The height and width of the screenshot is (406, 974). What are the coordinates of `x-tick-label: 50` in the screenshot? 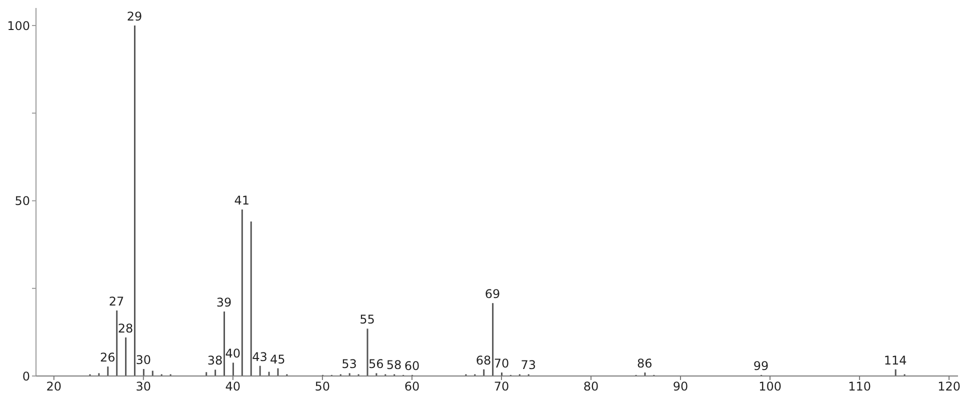 It's located at (322, 387).